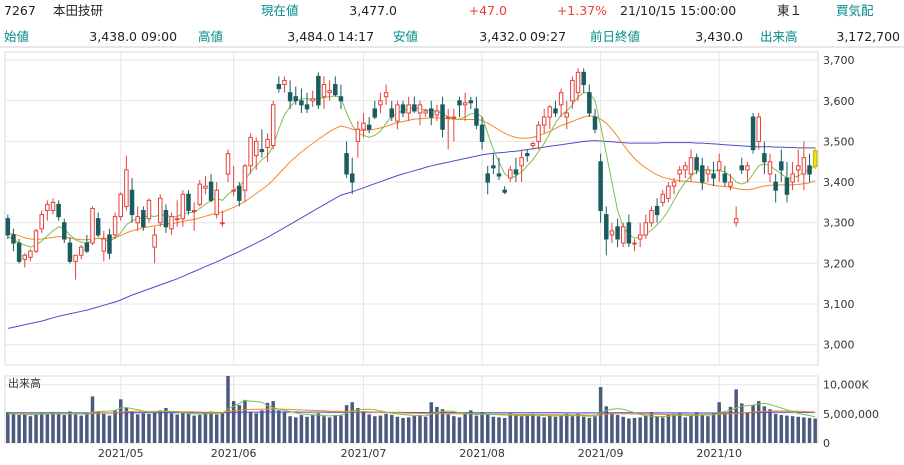 This screenshot has width=904, height=465. Describe the element at coordinates (790, 10) in the screenshot. I see `market-label: 東１` at that location.